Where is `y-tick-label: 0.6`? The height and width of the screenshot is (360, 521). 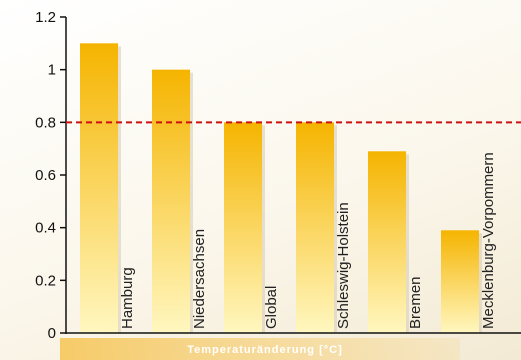
y-tick-label: 0.6 is located at coordinates (45, 175).